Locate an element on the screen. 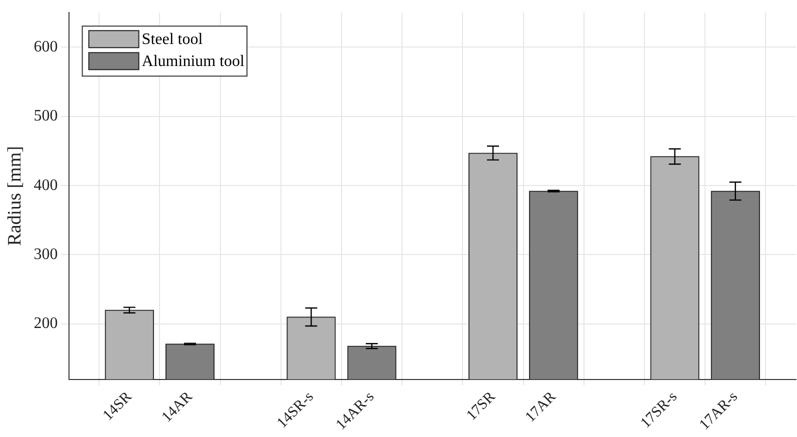 The height and width of the screenshot is (437, 797). y-tick-label: 200 is located at coordinates (46, 323).